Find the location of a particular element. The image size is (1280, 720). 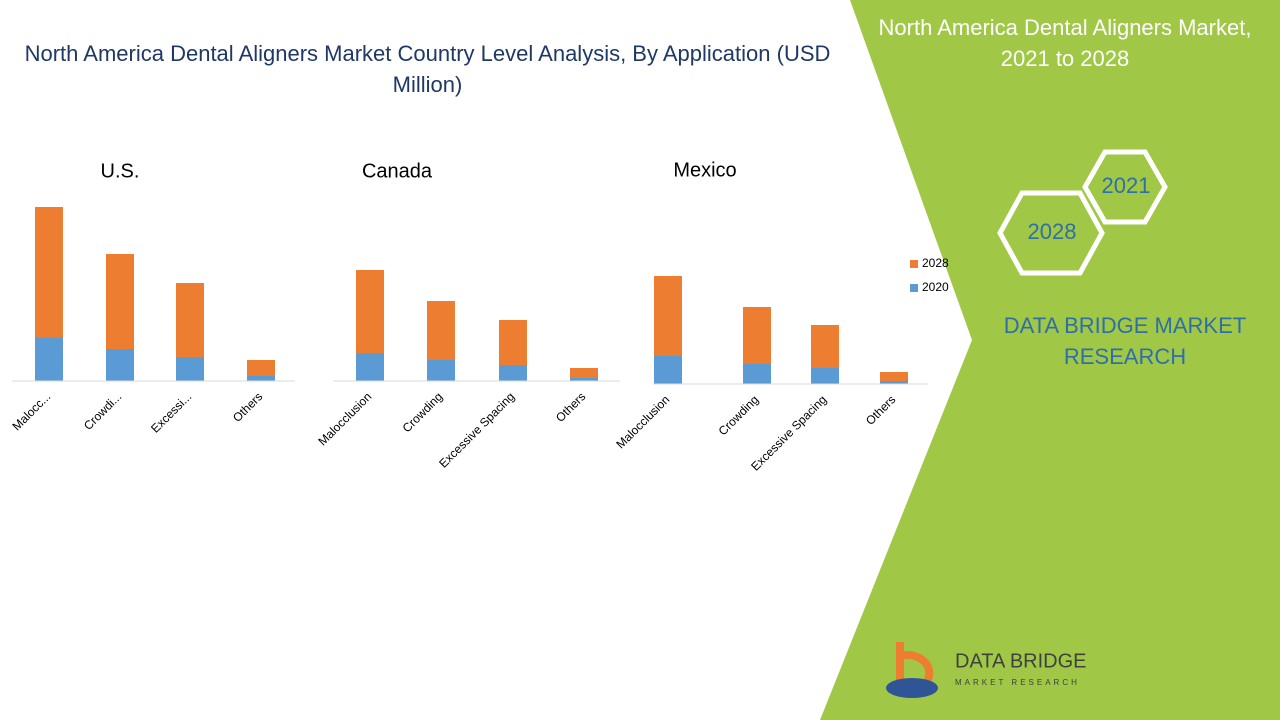

brand: DATA BRIDGE MARKET RESEARCH is located at coordinates (1125, 341).